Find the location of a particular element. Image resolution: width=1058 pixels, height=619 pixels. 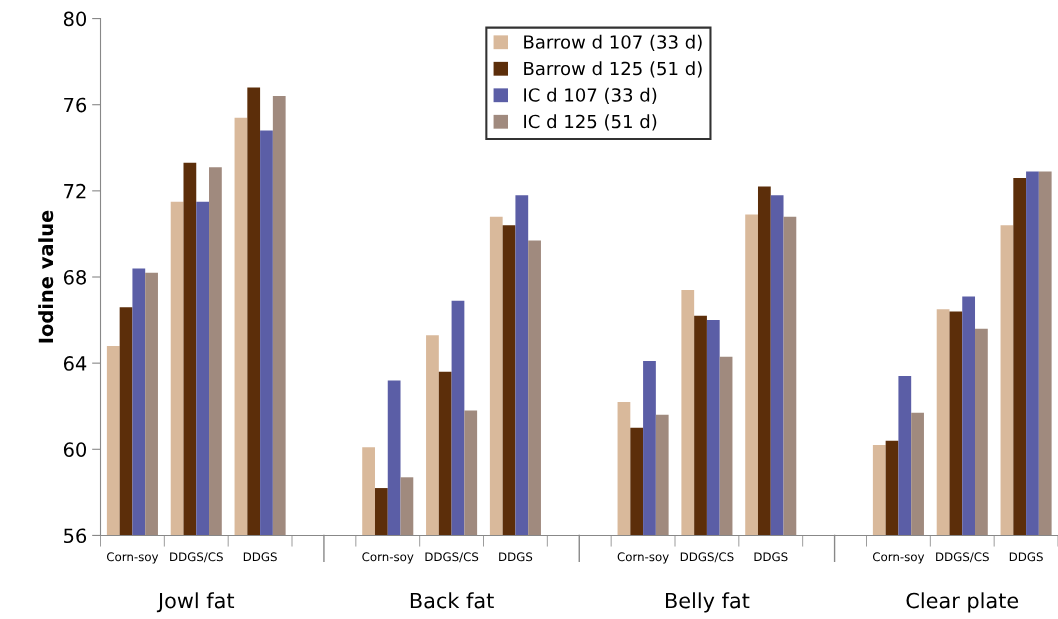

y-tick-label: 56 is located at coordinates (75, 536).